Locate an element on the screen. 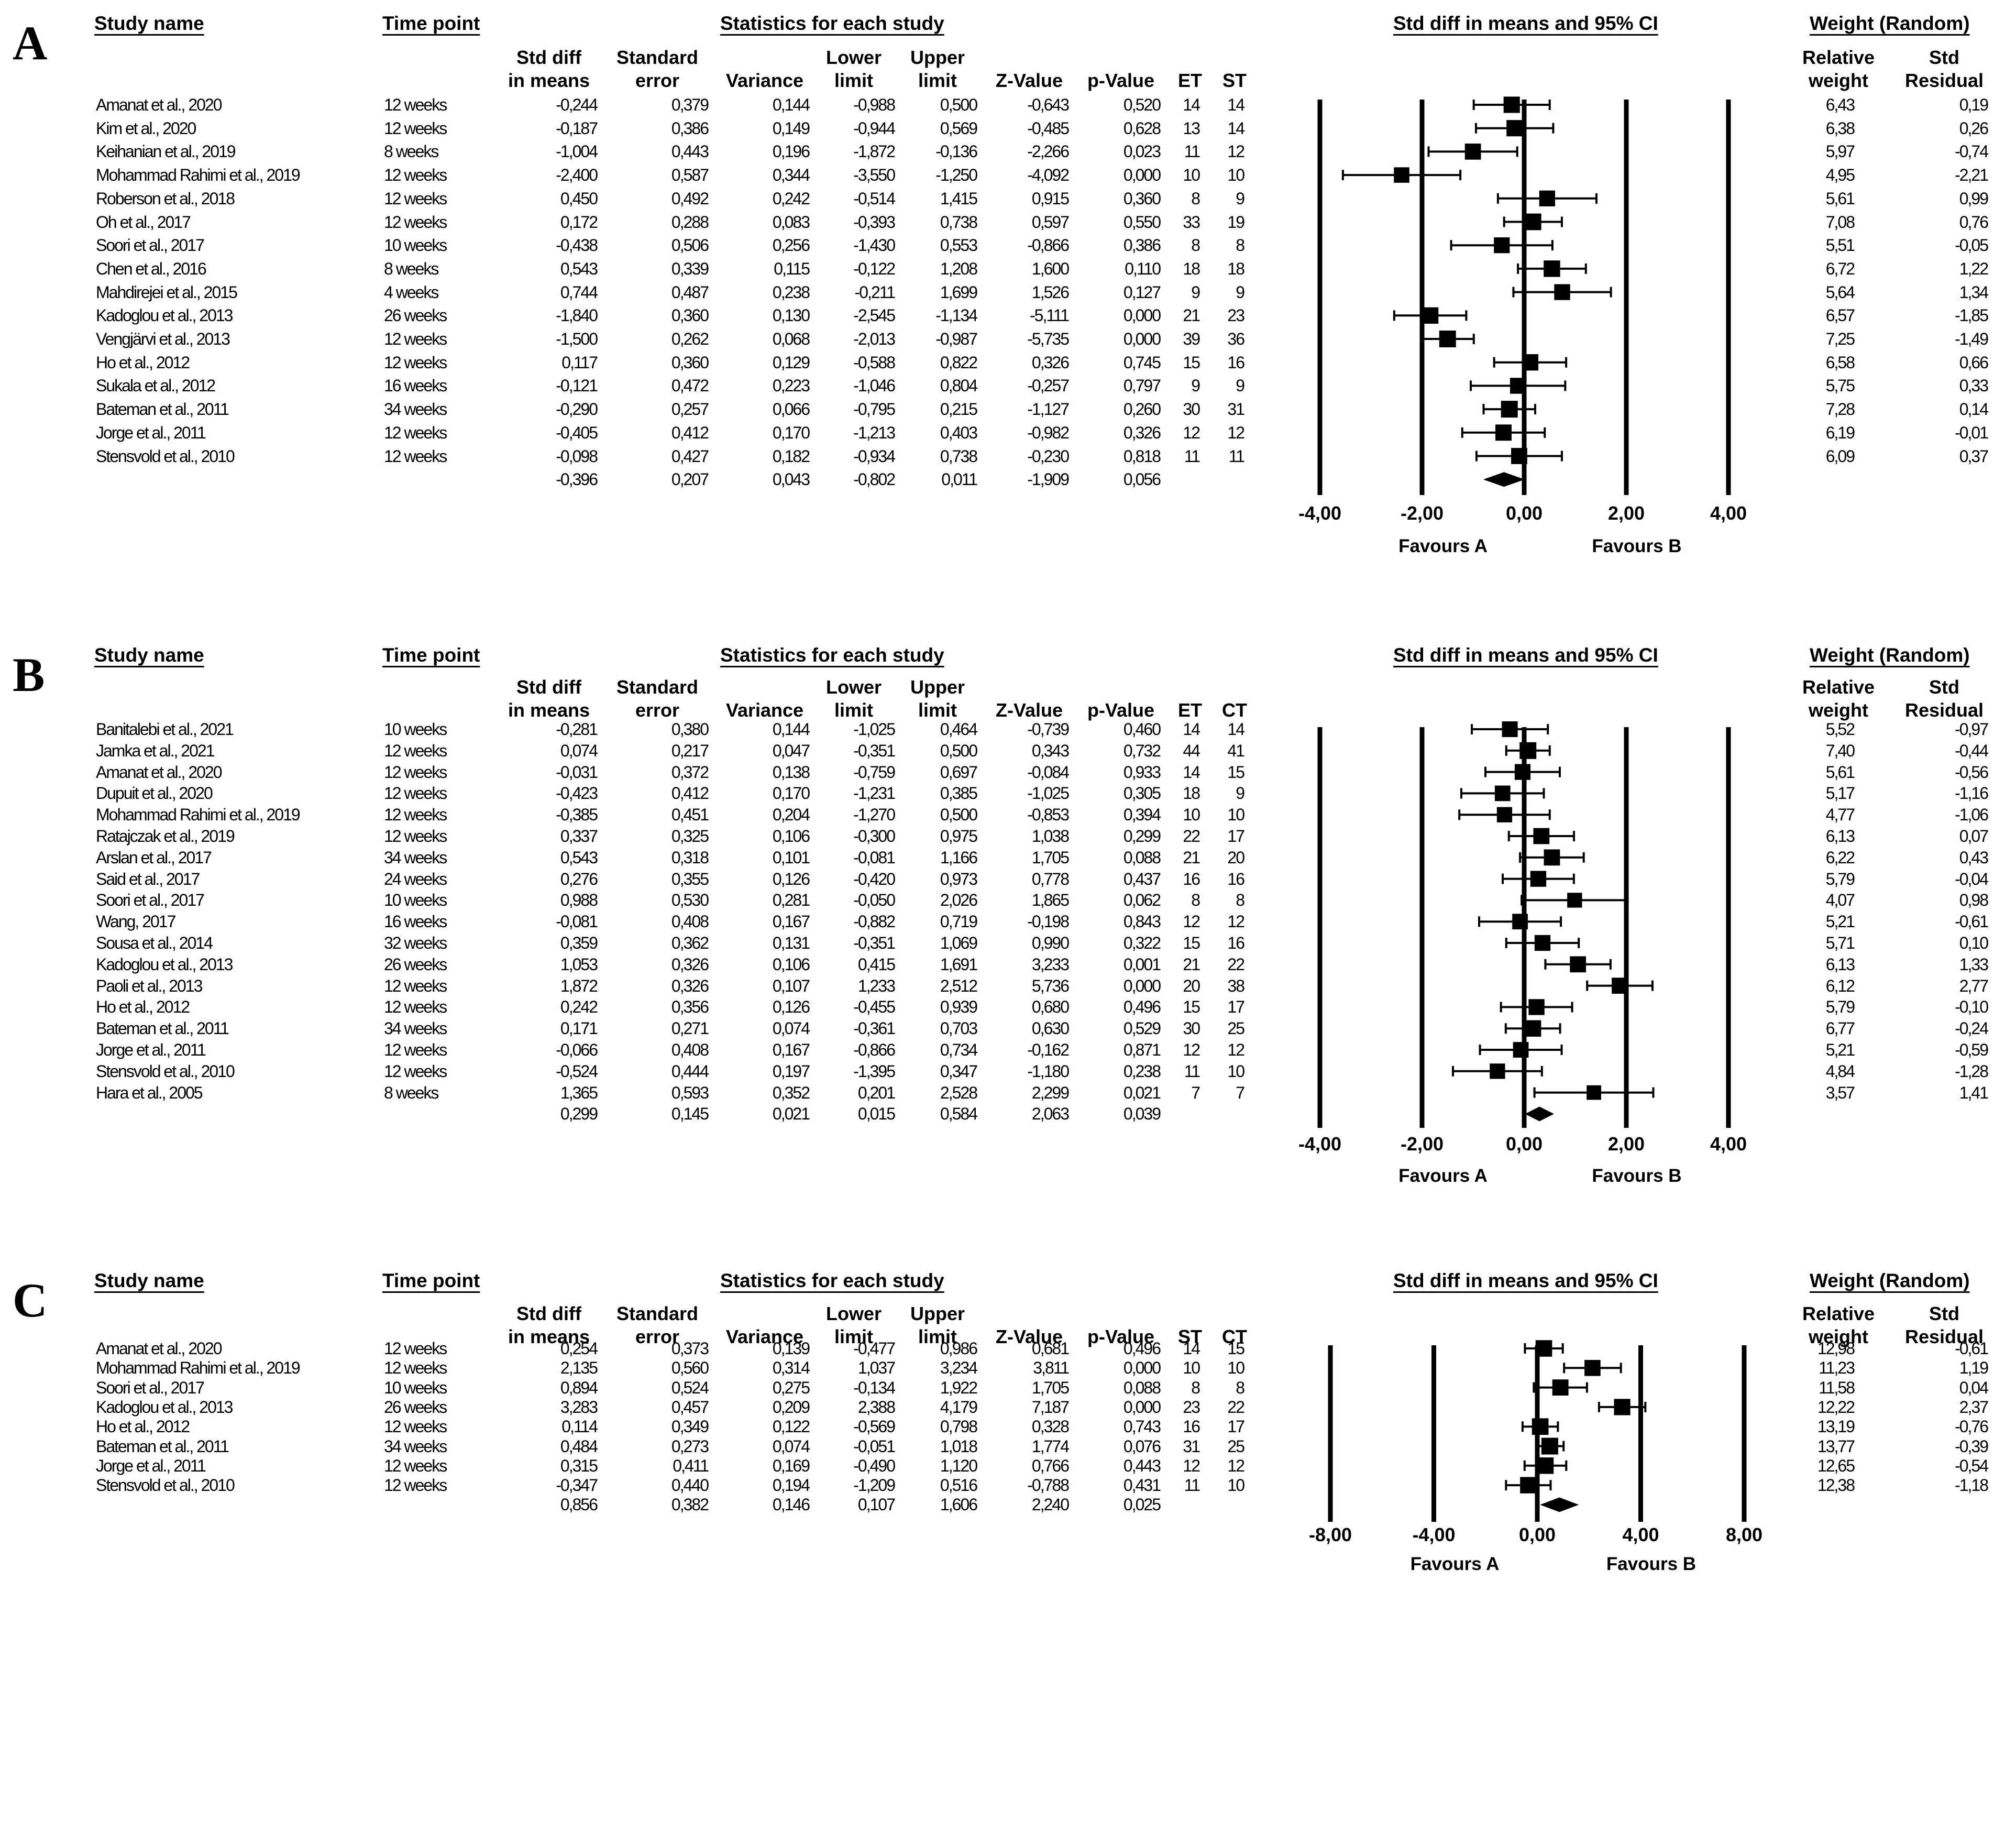  n-group2-value: 14 is located at coordinates (1236, 104).